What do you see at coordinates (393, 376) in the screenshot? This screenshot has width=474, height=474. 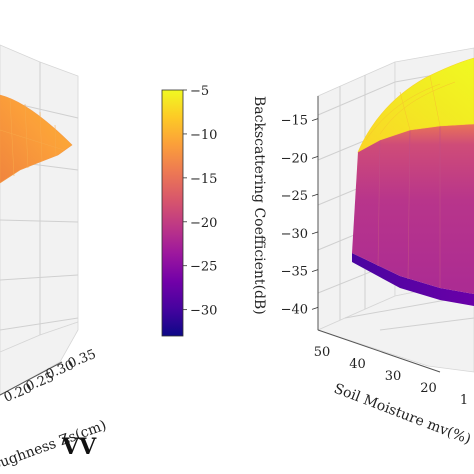 I see `right-x-tick-label: 30` at bounding box center [393, 376].